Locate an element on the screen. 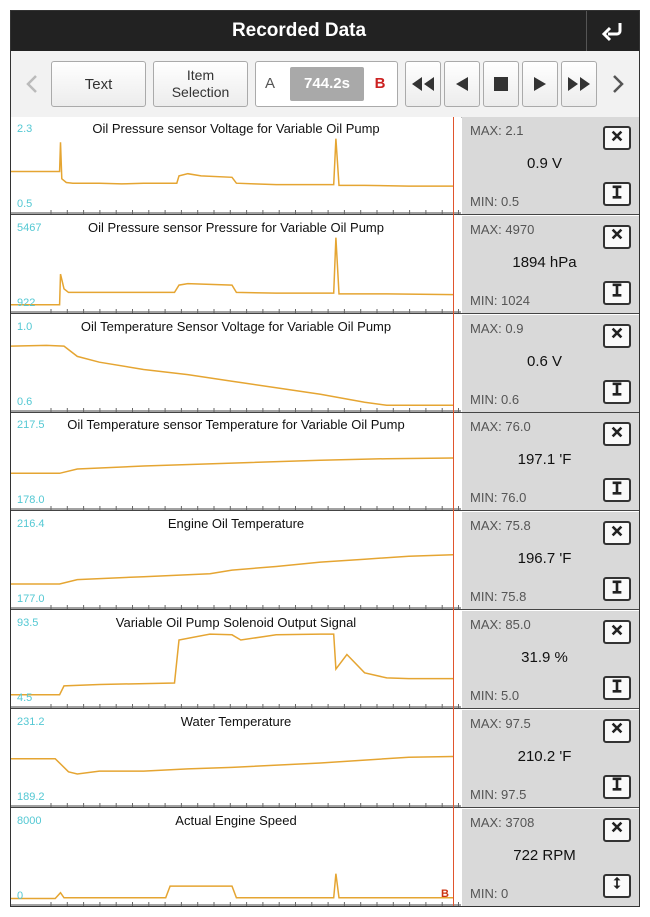 The image size is (650, 917). y-scale-max: 8000 is located at coordinates (29, 820).